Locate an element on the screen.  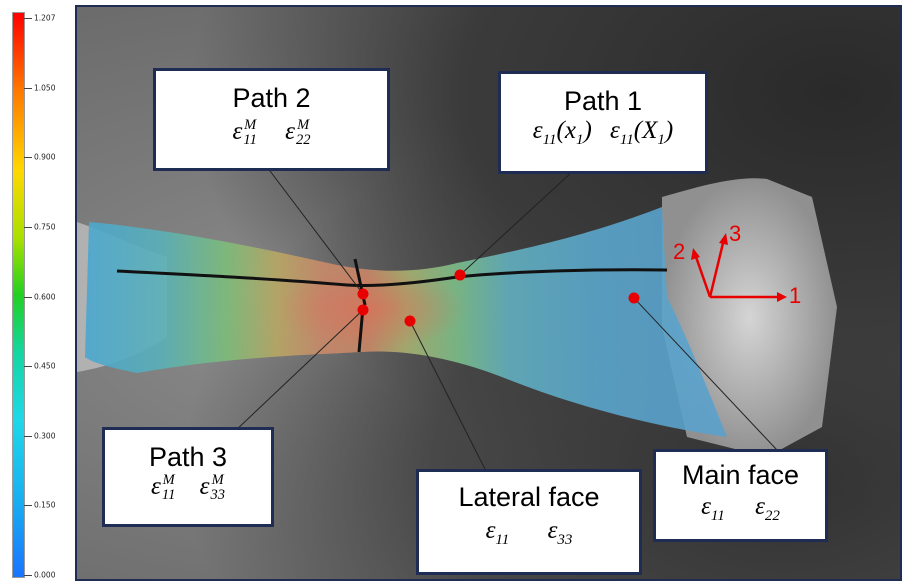
callout-path2: Path 2 ε M 11 ε M 22 is located at coordinates (271, 119).